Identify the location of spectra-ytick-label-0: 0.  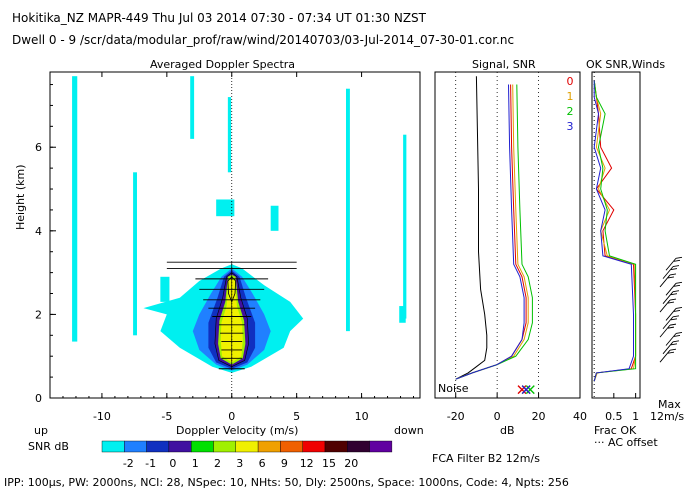
(38, 398).